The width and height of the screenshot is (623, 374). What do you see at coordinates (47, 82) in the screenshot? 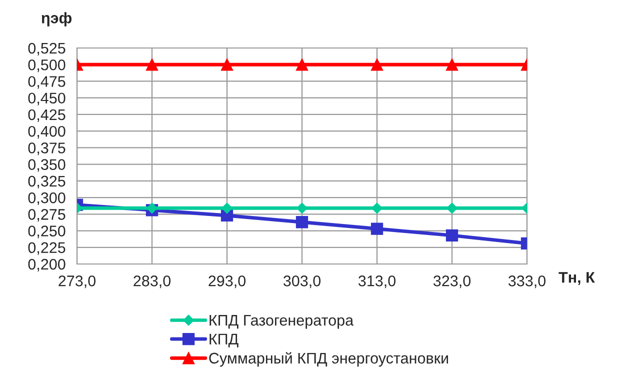
I see `y-tick-label: 0,475` at bounding box center [47, 82].